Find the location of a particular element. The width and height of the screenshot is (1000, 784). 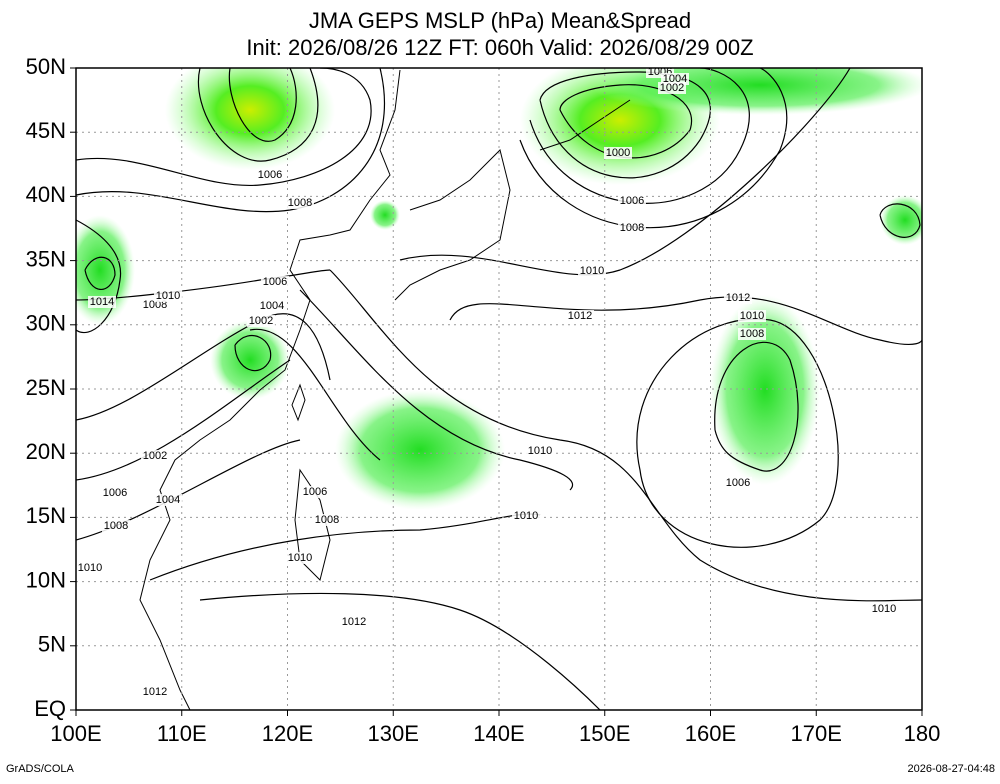

y-tick-label: EQ is located at coordinates (50, 708).